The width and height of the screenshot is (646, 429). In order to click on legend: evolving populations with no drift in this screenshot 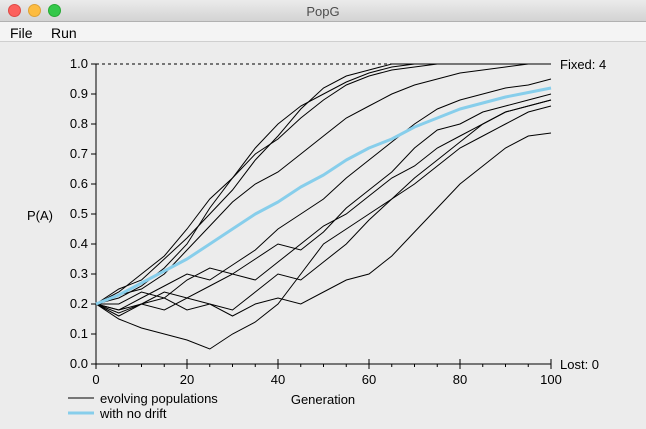, I will do `click(143, 406)`.